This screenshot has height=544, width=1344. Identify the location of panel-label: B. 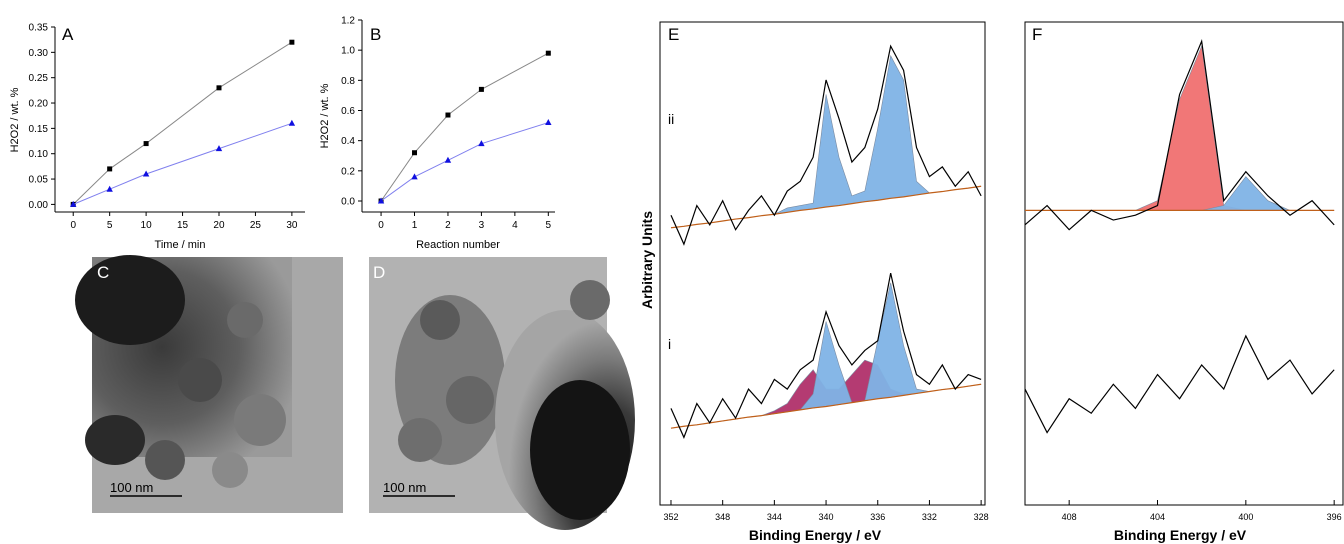
(375, 34).